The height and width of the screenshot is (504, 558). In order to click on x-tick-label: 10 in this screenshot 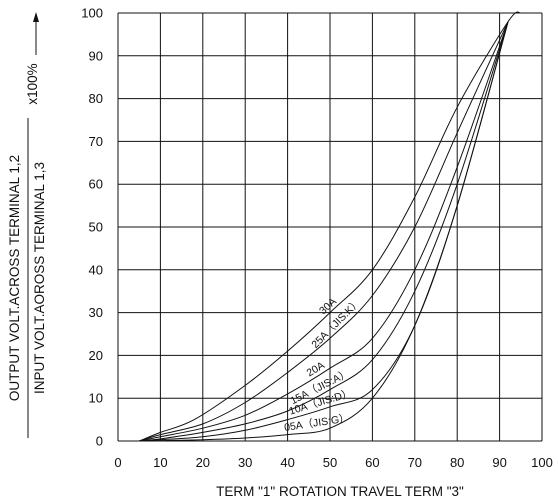, I will do `click(160, 462)`.